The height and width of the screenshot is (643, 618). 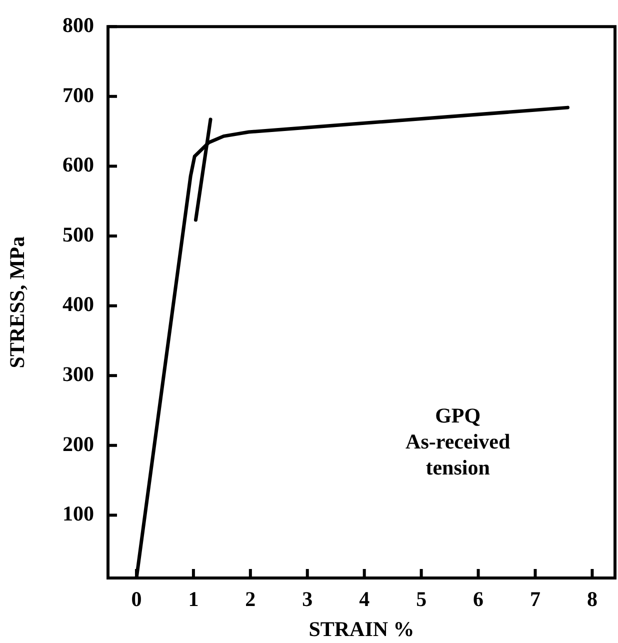 What do you see at coordinates (421, 599) in the screenshot?
I see `x-tick-label: 5` at bounding box center [421, 599].